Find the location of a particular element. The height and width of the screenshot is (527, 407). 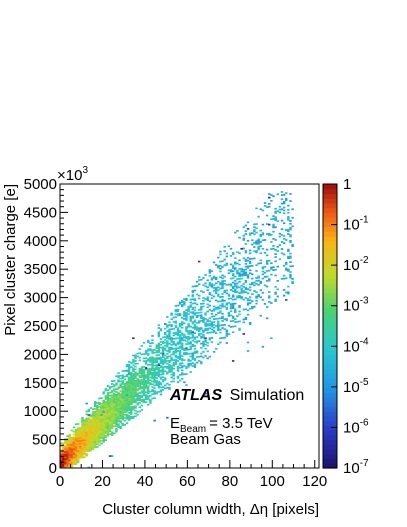

simulation-word: Simulation is located at coordinates (267, 395).